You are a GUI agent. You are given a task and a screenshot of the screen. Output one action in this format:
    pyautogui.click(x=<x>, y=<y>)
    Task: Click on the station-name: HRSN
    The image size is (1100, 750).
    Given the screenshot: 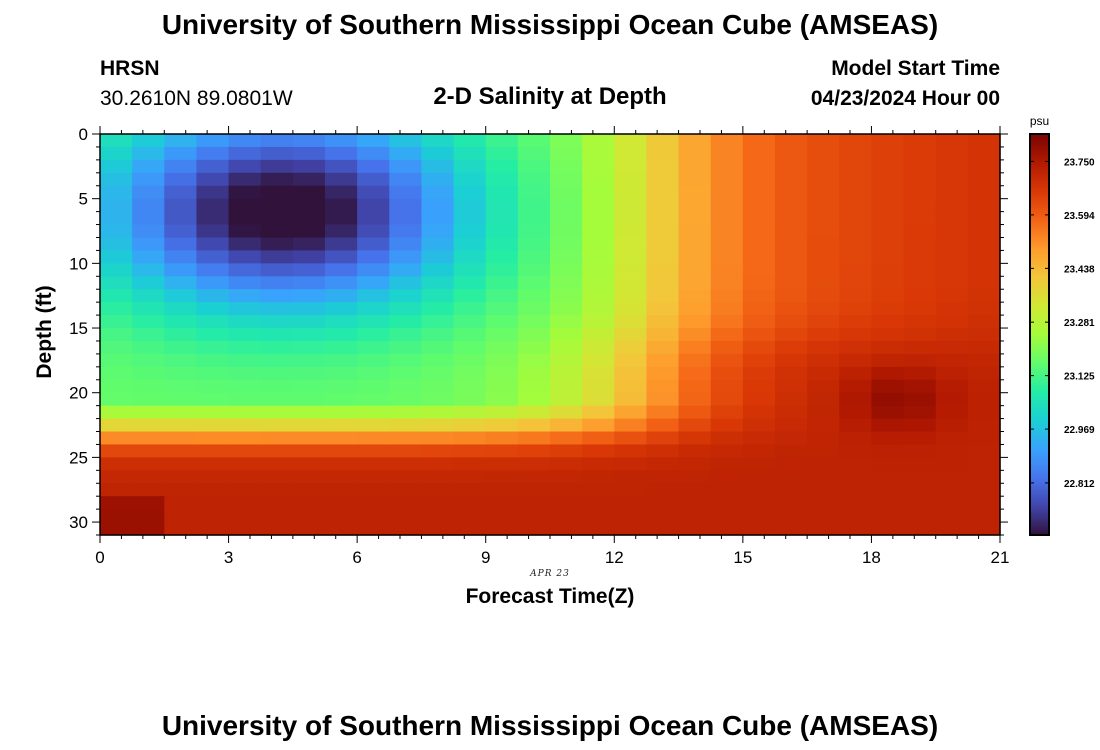 What is the action you would take?
    pyautogui.click(x=130, y=68)
    